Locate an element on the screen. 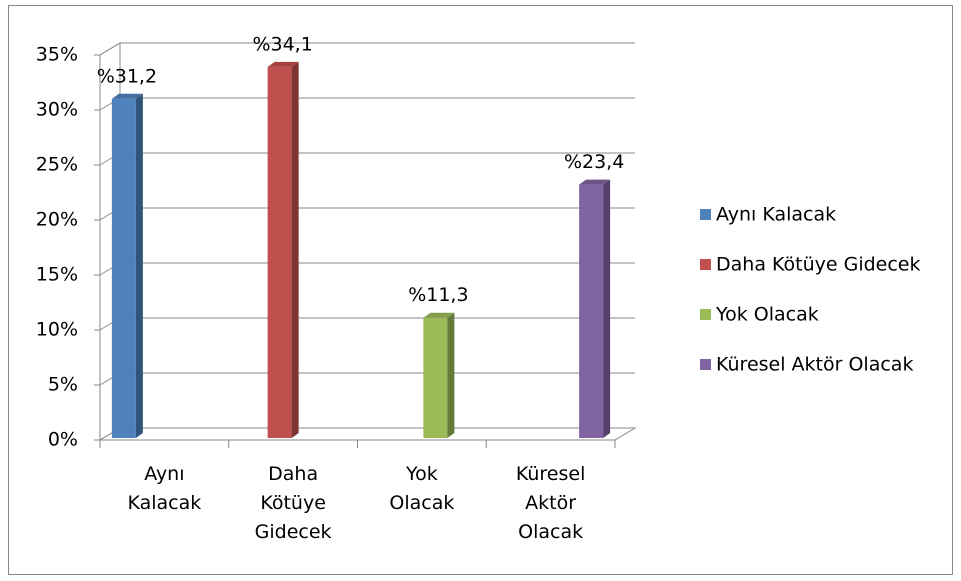 Image resolution: width=961 pixels, height=581 pixels. y-tick-label: 0% is located at coordinates (63, 440).